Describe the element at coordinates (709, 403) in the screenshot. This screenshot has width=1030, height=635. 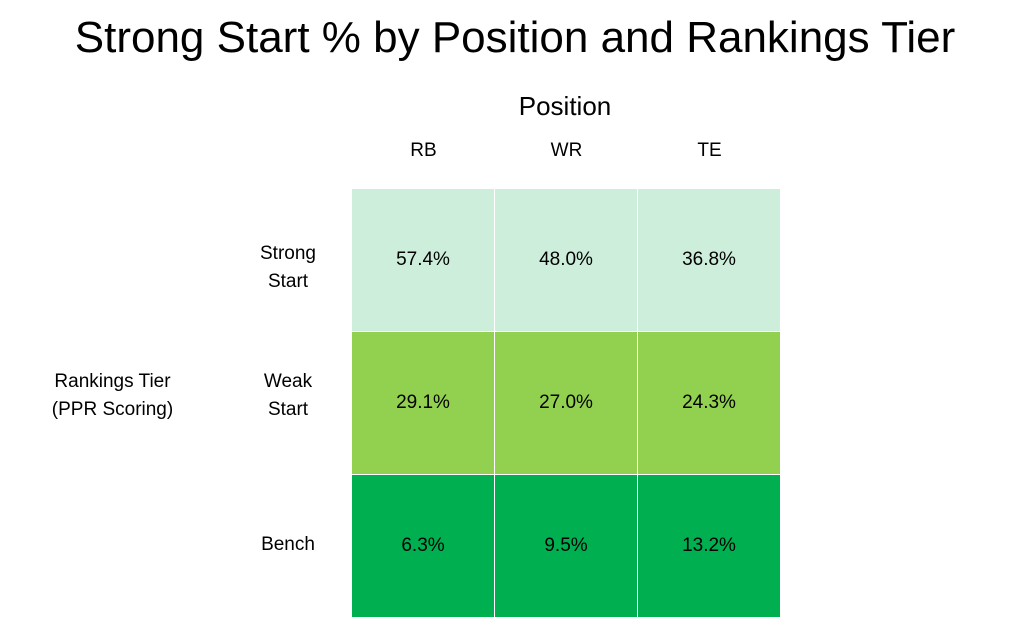
I see `heatmap-cell-te-row-2: 24.3%` at that location.